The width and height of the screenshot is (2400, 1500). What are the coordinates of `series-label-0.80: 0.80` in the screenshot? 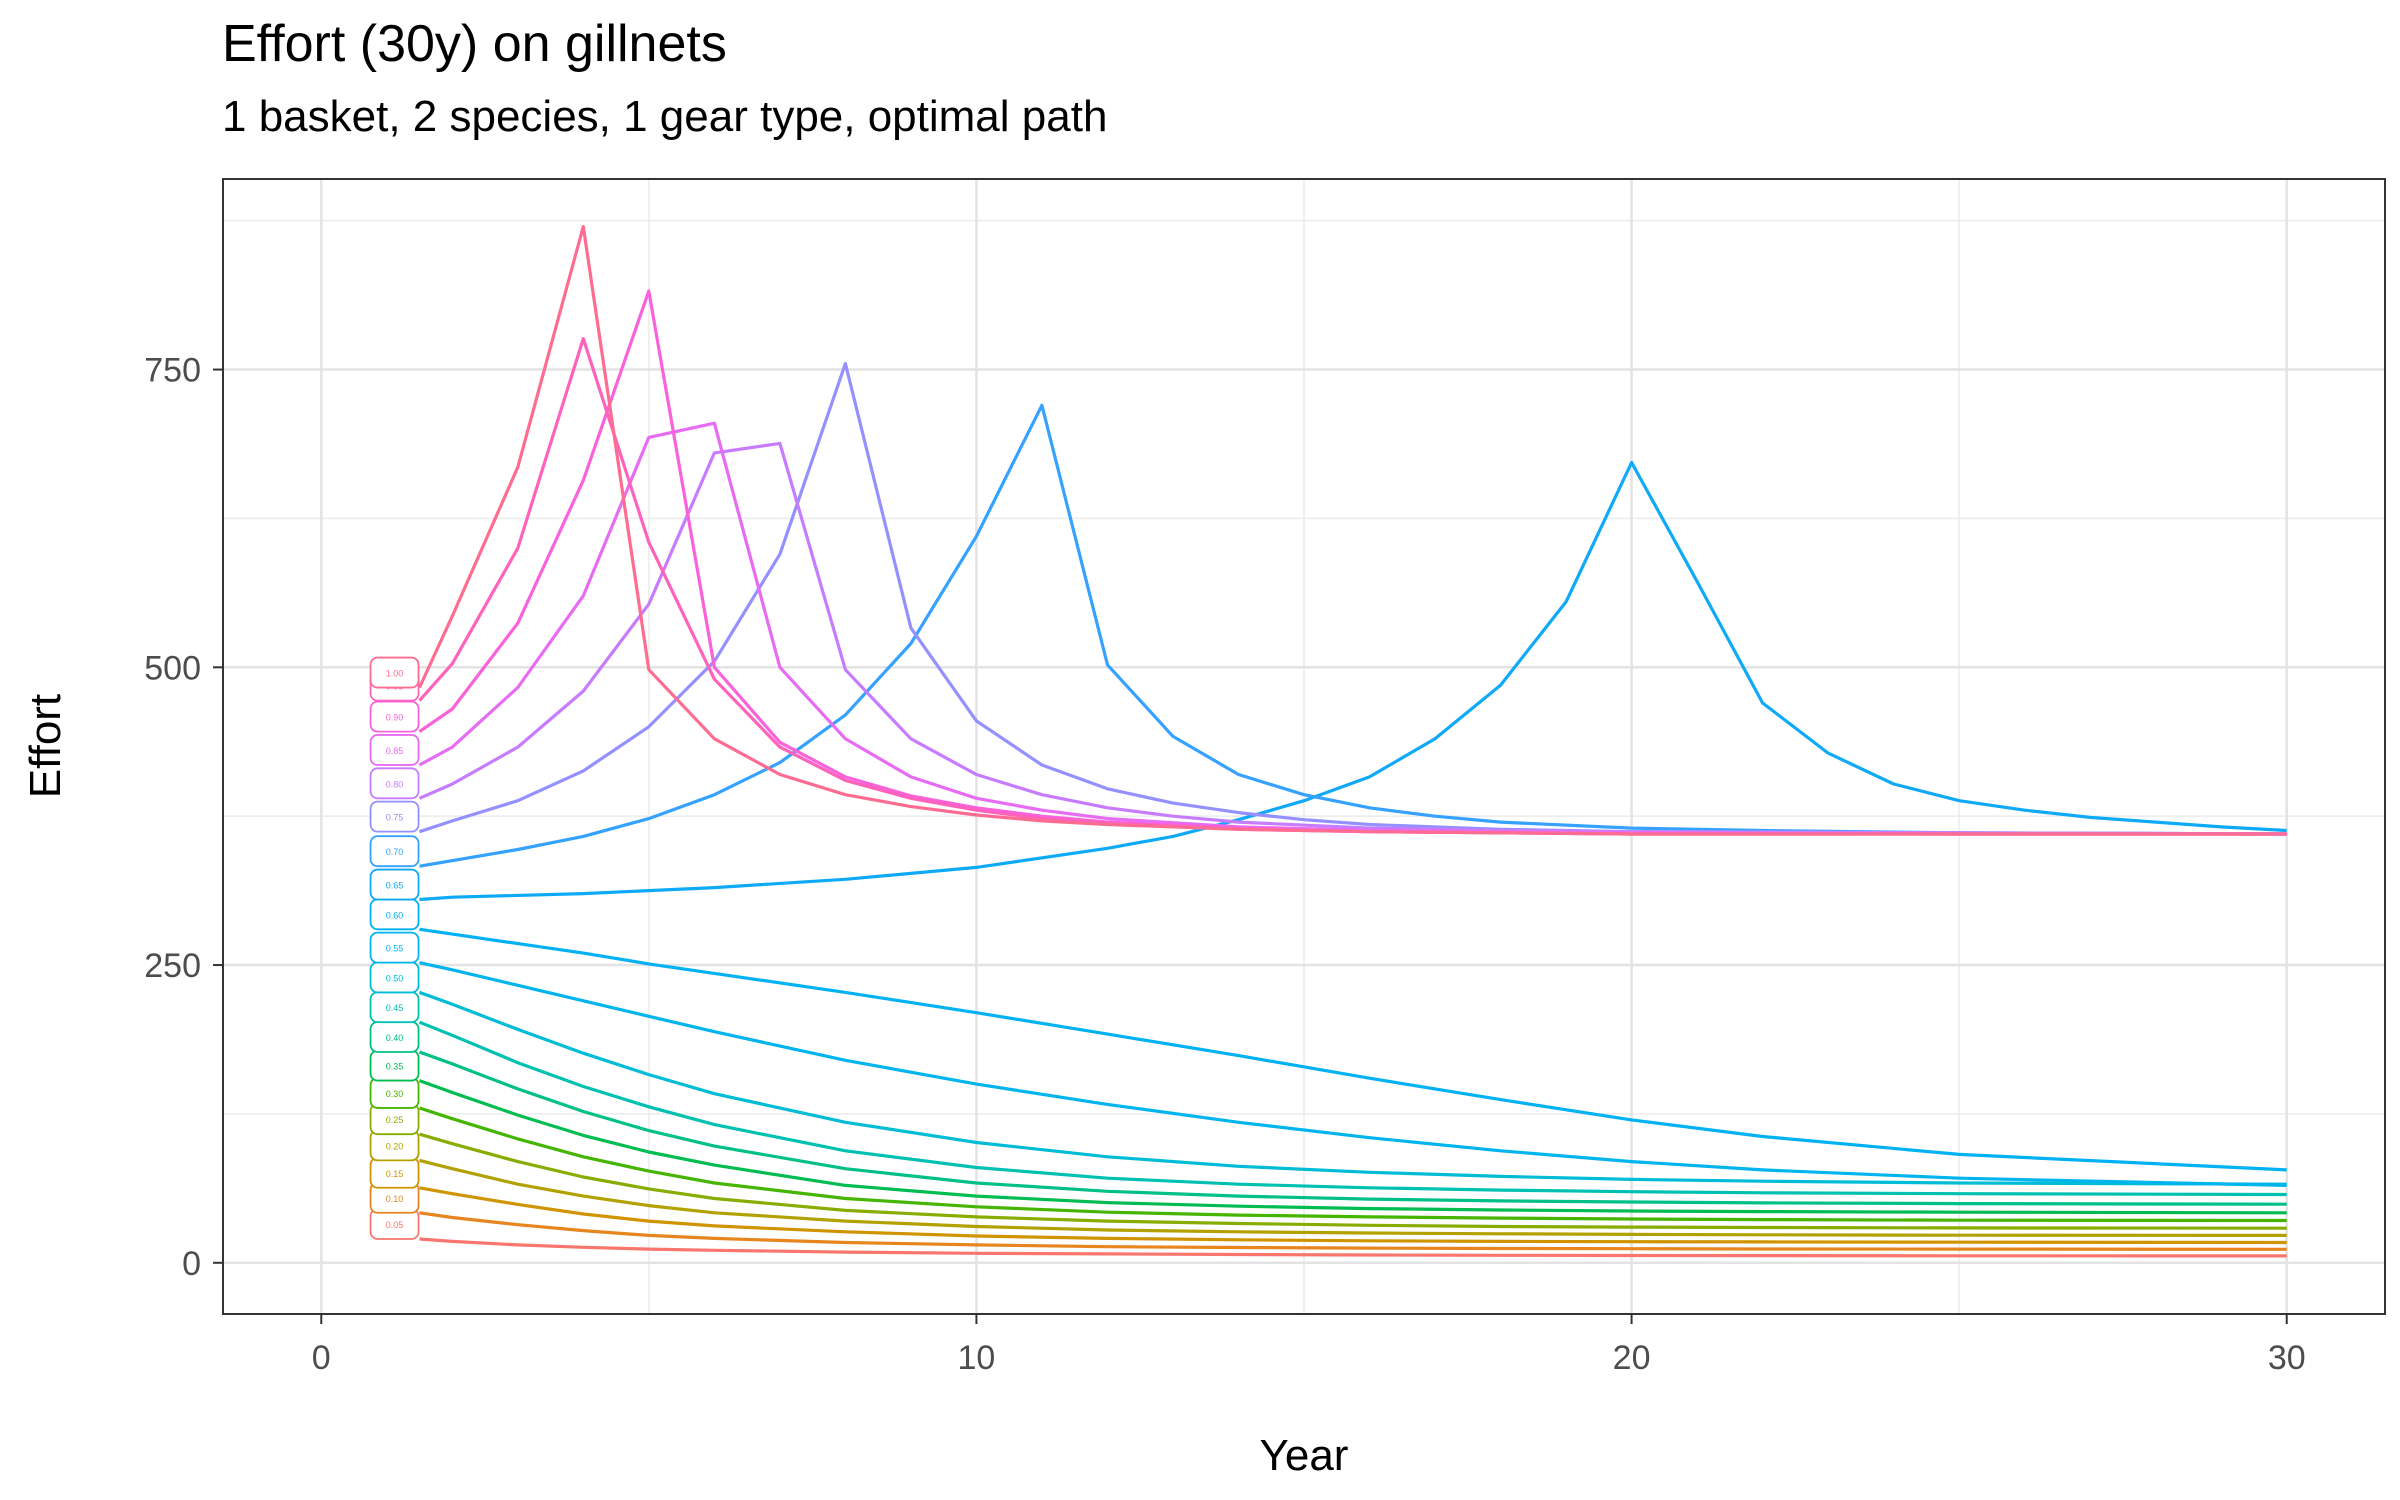 It's located at (394, 783).